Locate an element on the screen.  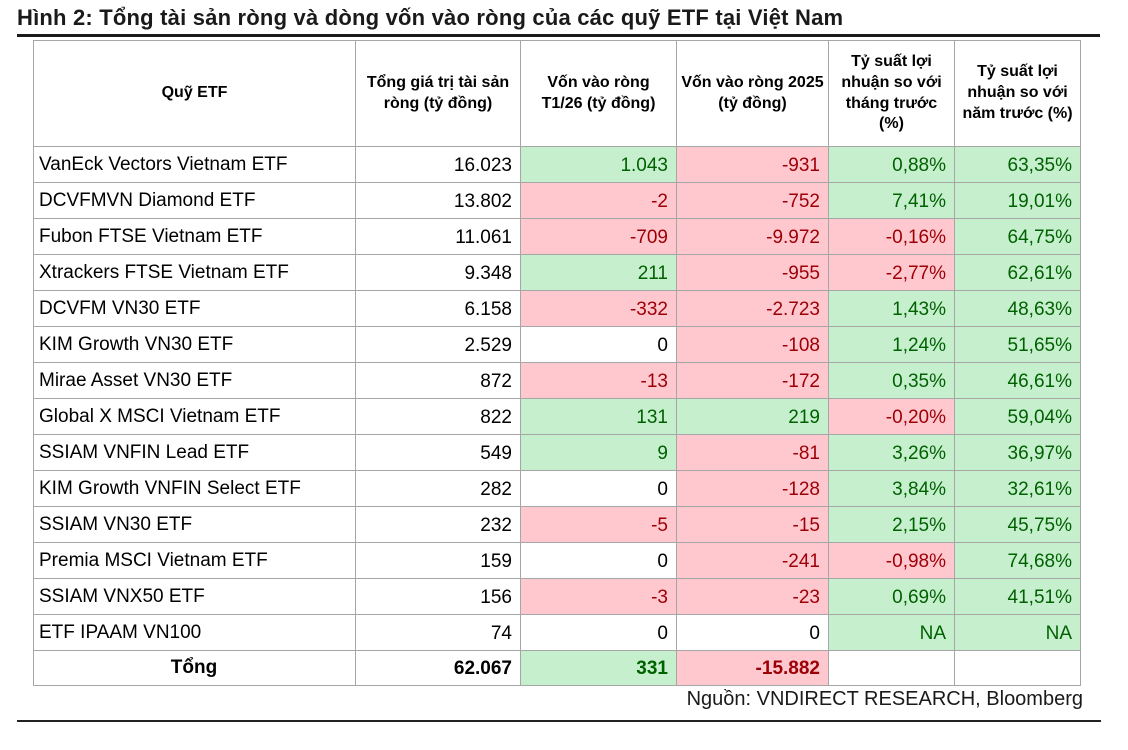
value-cell: -955 is located at coordinates (752, 272).